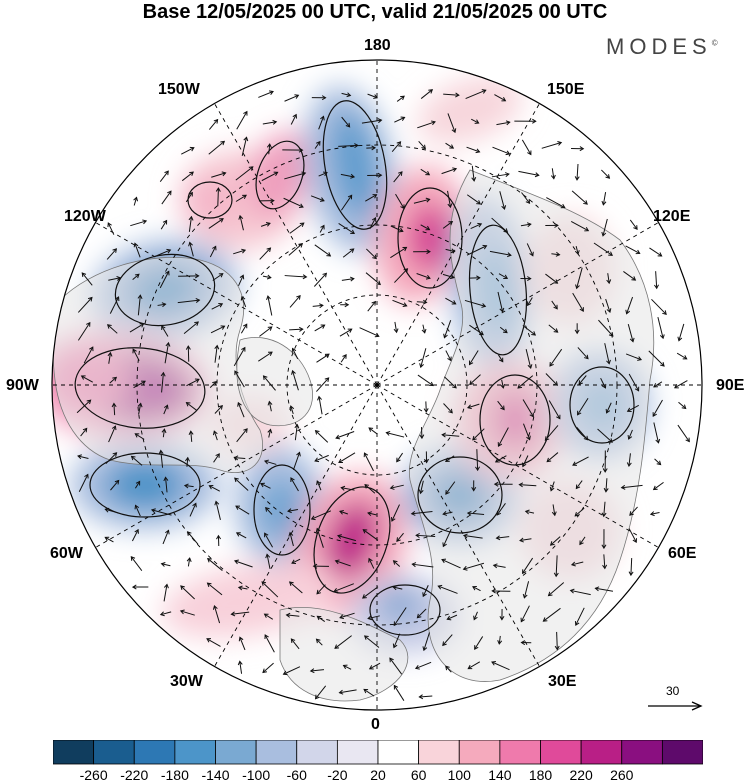 This screenshot has width=750, height=783. What do you see at coordinates (662, 46) in the screenshot?
I see `modes-logo: MODES©` at bounding box center [662, 46].